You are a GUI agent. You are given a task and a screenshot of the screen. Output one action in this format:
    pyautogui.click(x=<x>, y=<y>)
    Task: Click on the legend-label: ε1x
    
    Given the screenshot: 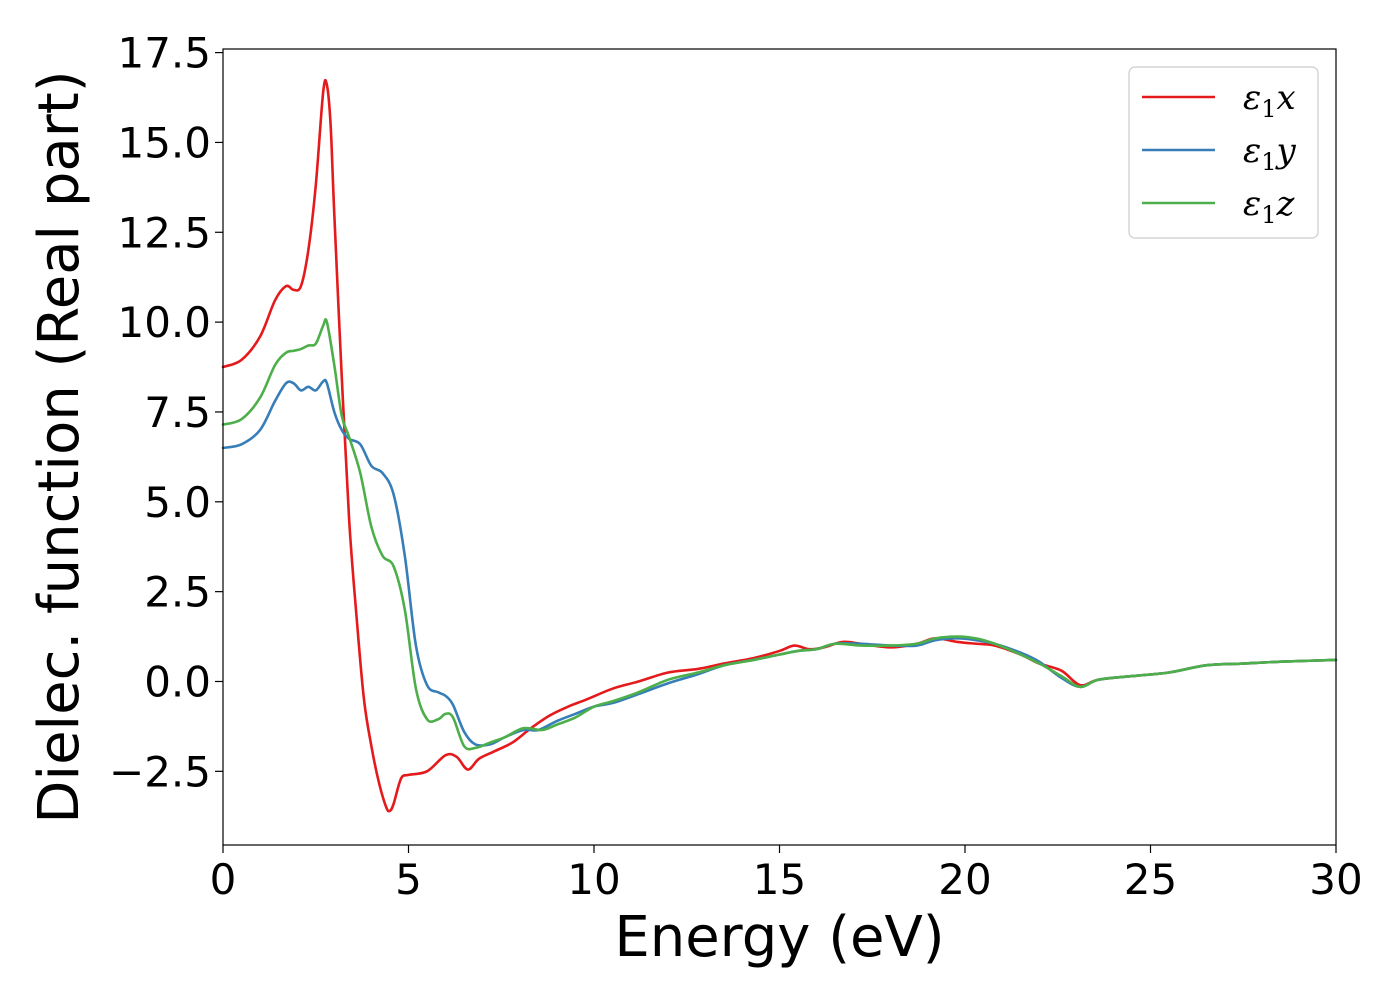 What is the action you would take?
    pyautogui.click(x=1269, y=100)
    